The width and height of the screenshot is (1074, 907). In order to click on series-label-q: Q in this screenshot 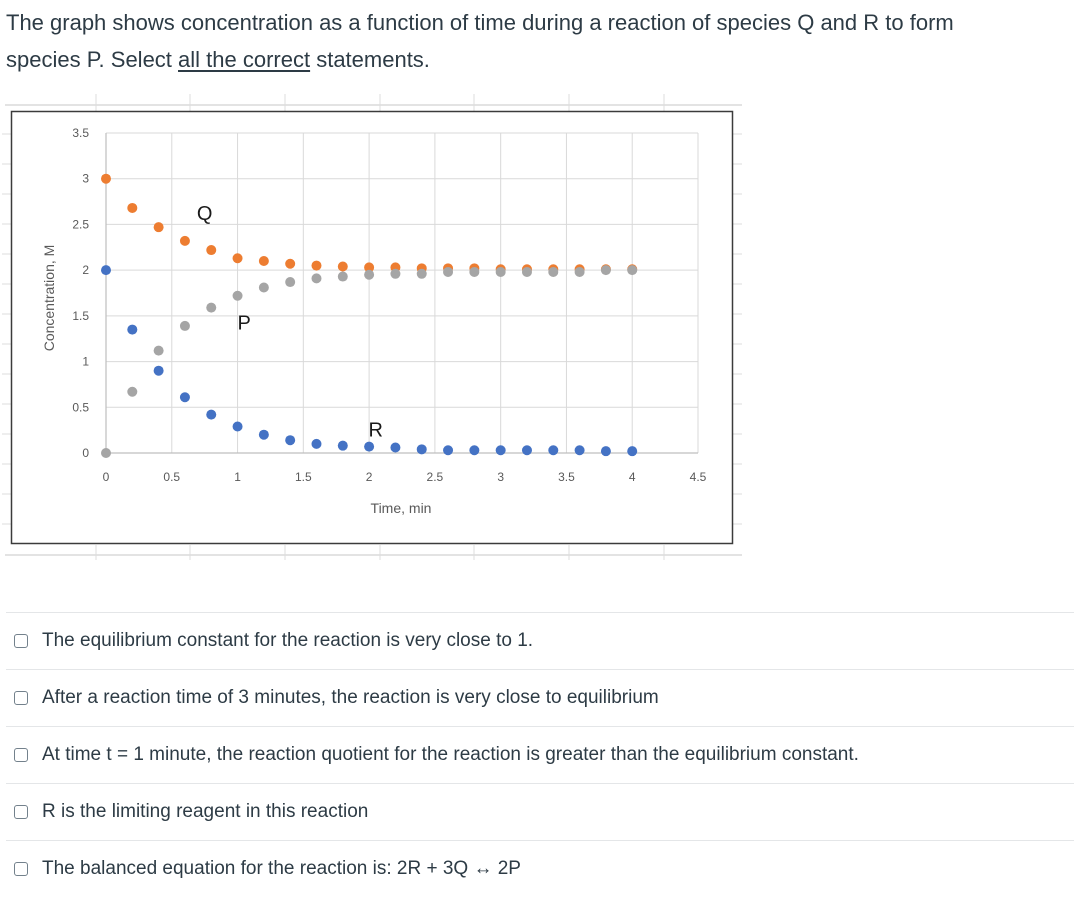, I will do `click(205, 214)`.